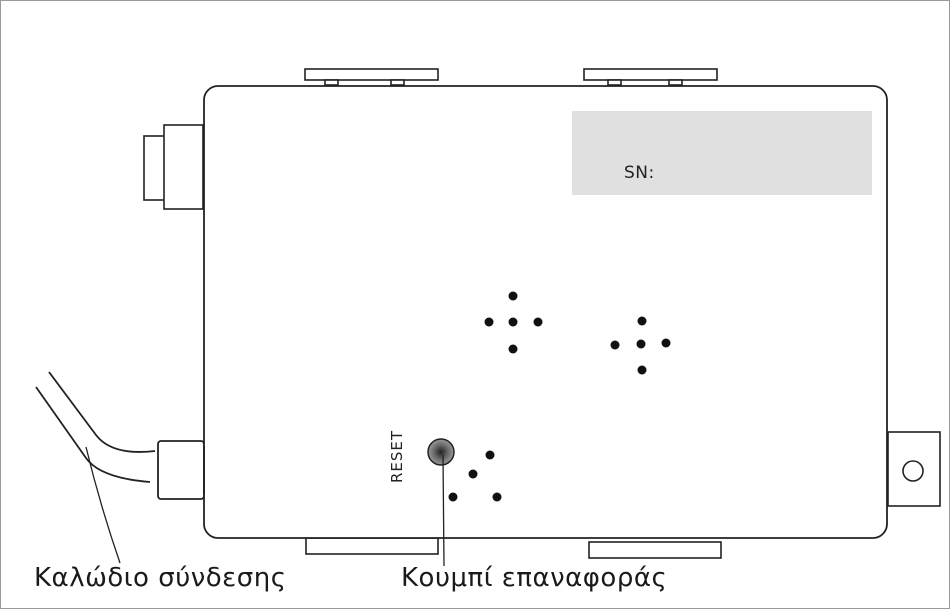 The width and height of the screenshot is (950, 609). Describe the element at coordinates (397, 456) in the screenshot. I see `reset-side-label: RESET` at that location.